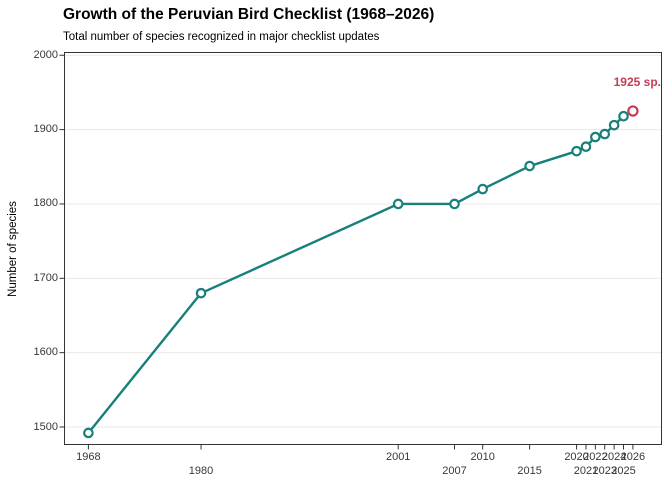  What do you see at coordinates (633, 457) in the screenshot?
I see `x-tick-label-2026: 2026` at bounding box center [633, 457].